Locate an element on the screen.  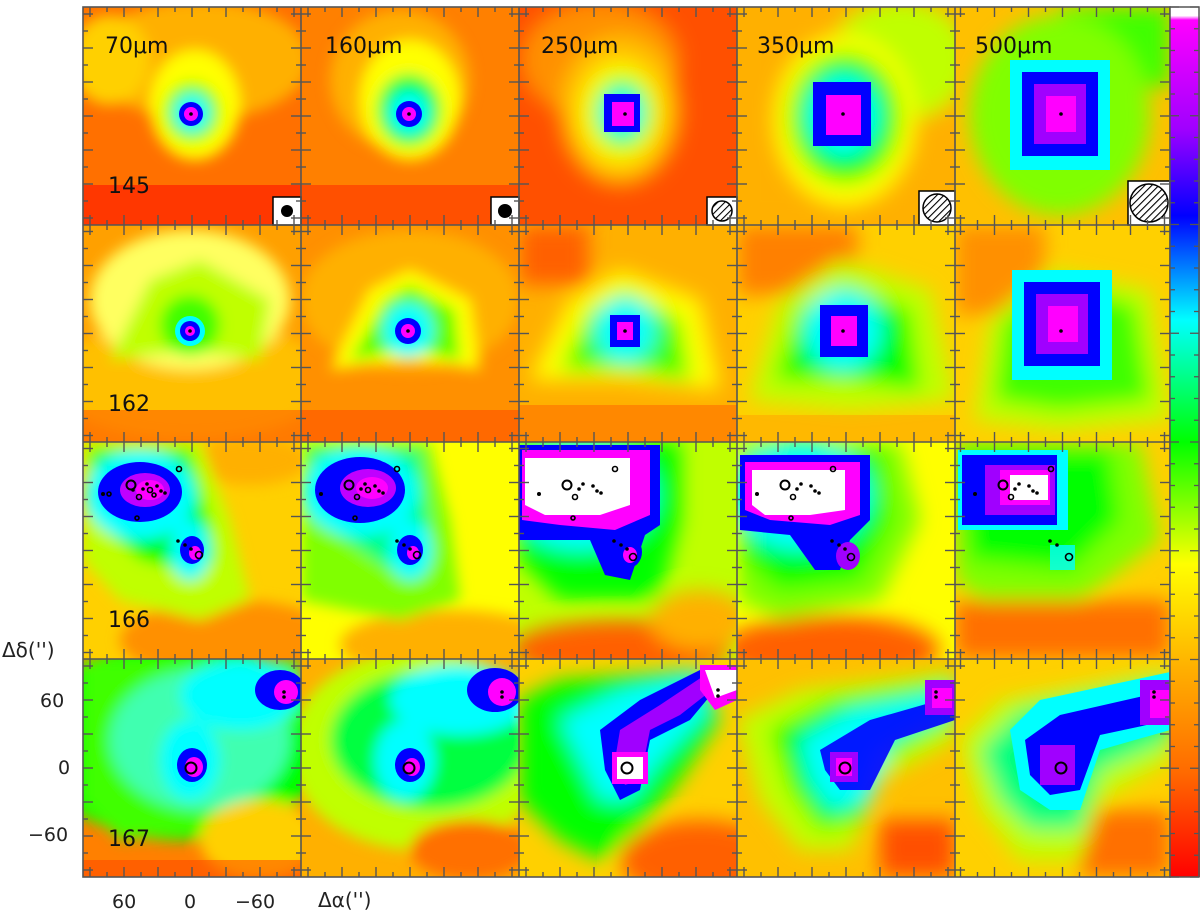
wavelength-label: 500μm is located at coordinates (1014, 46).